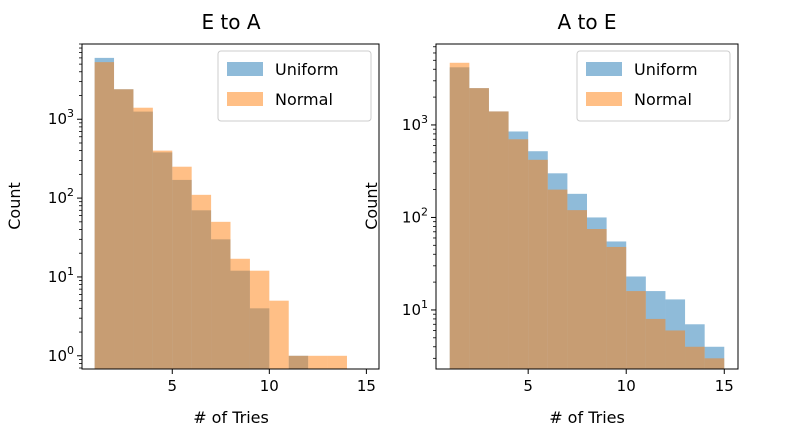 The width and height of the screenshot is (790, 432). What do you see at coordinates (230, 22) in the screenshot?
I see `chart-title: E to A` at bounding box center [230, 22].